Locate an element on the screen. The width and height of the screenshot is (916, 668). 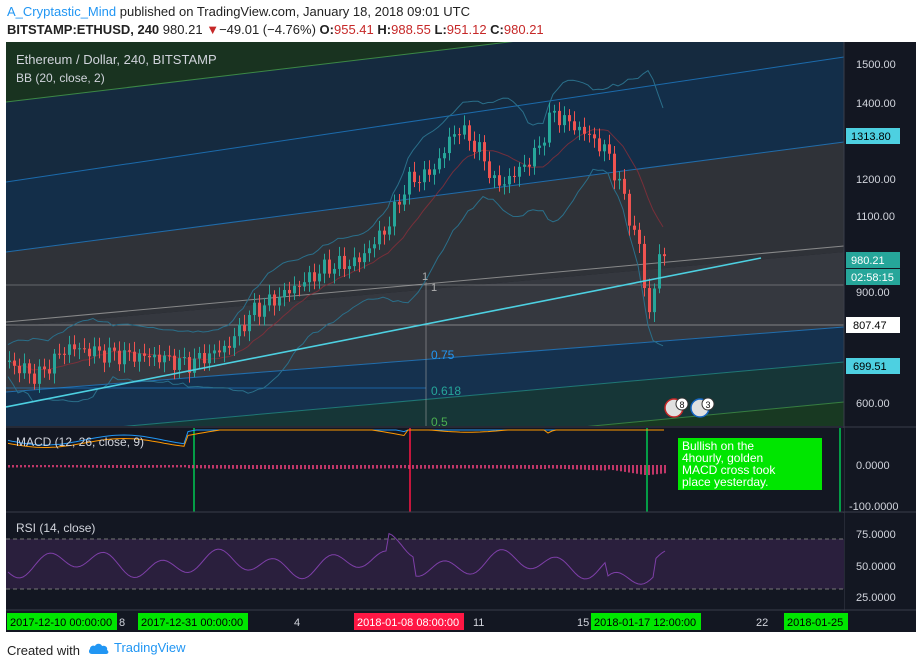
last-price: 980.21 is located at coordinates (182, 29).